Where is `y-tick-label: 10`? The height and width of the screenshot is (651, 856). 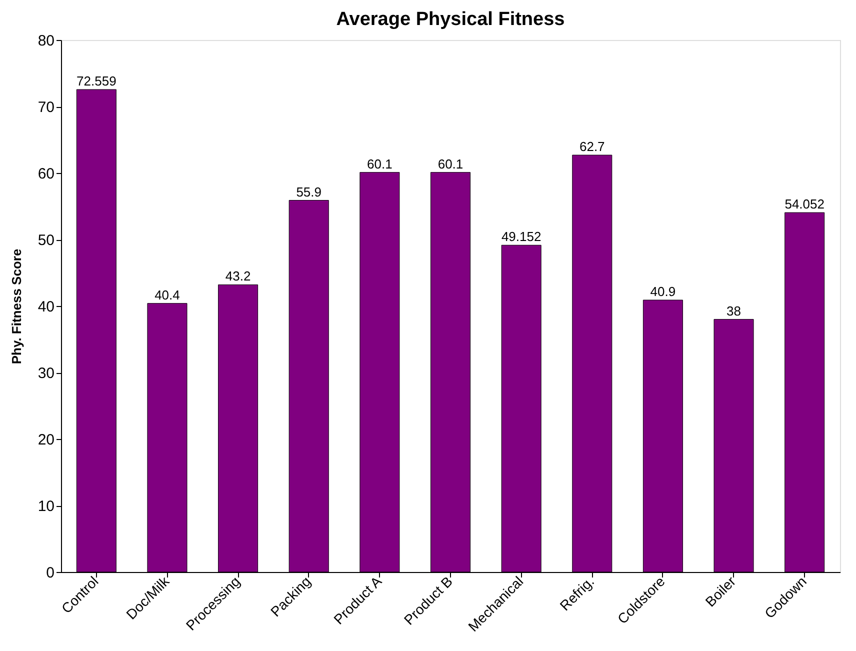
y-tick-label: 10 is located at coordinates (46, 506).